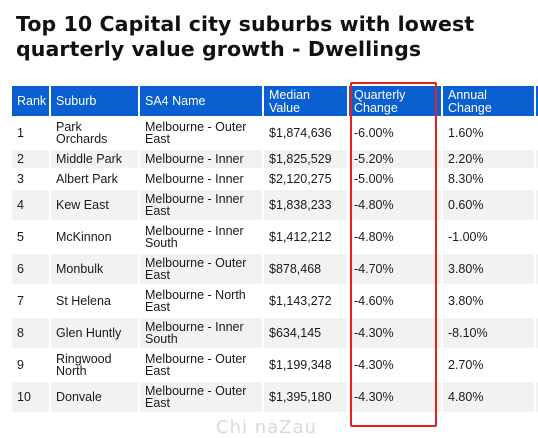 This screenshot has height=438, width=538. I want to click on cell-rank: 4, so click(30, 205).